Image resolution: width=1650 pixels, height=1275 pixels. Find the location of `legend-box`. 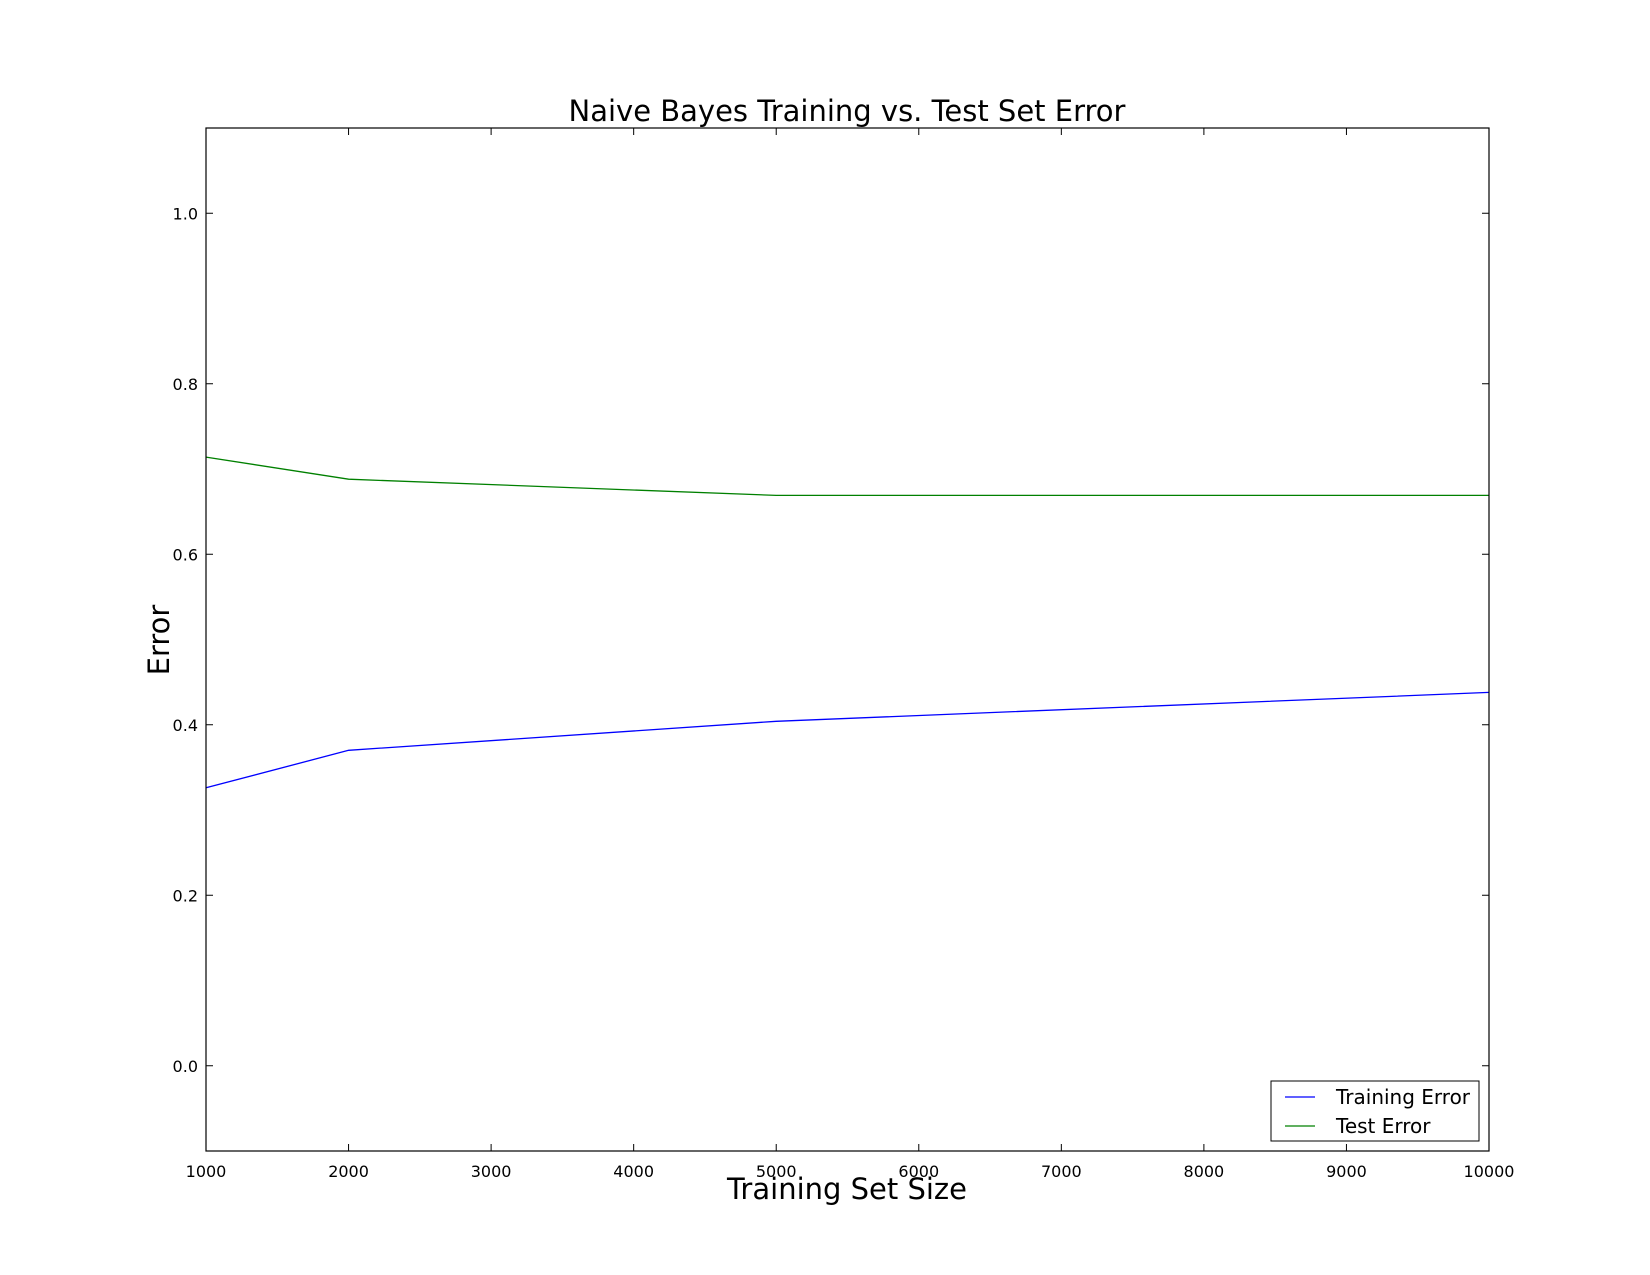

legend-box is located at coordinates (1375, 1111).